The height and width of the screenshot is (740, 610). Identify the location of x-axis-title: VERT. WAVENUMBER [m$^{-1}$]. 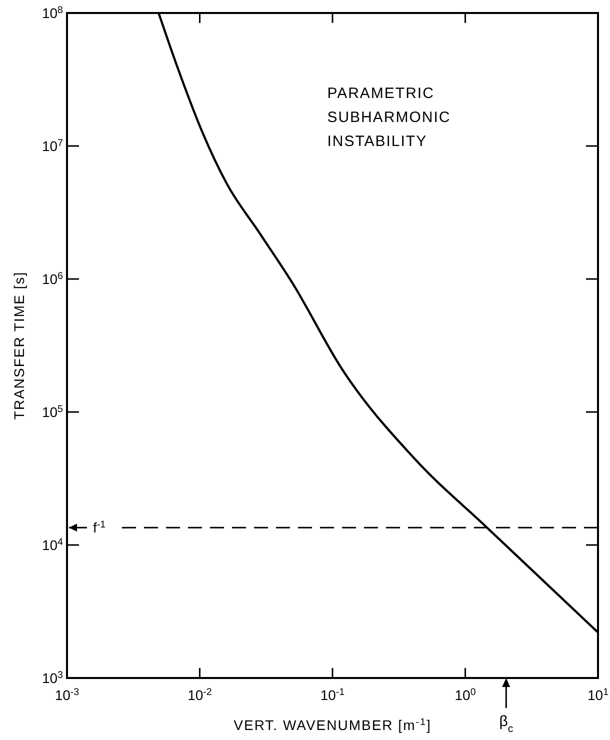
(333, 724).